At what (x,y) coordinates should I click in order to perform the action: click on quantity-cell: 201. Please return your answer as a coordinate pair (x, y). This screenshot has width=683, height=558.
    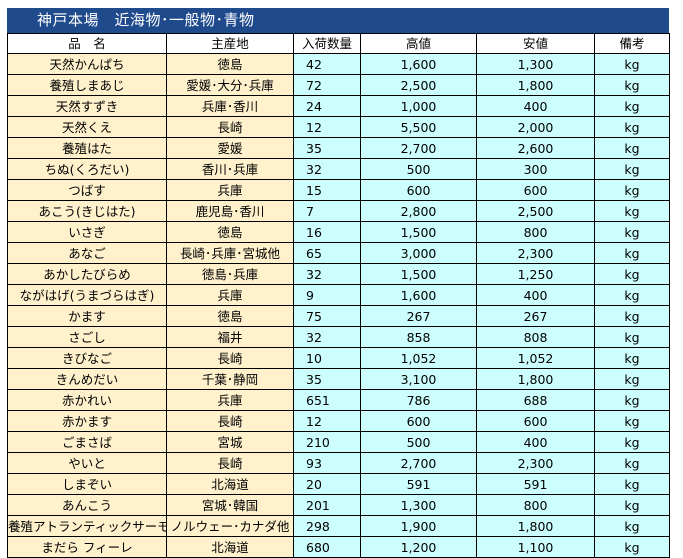
    Looking at the image, I should click on (327, 505).